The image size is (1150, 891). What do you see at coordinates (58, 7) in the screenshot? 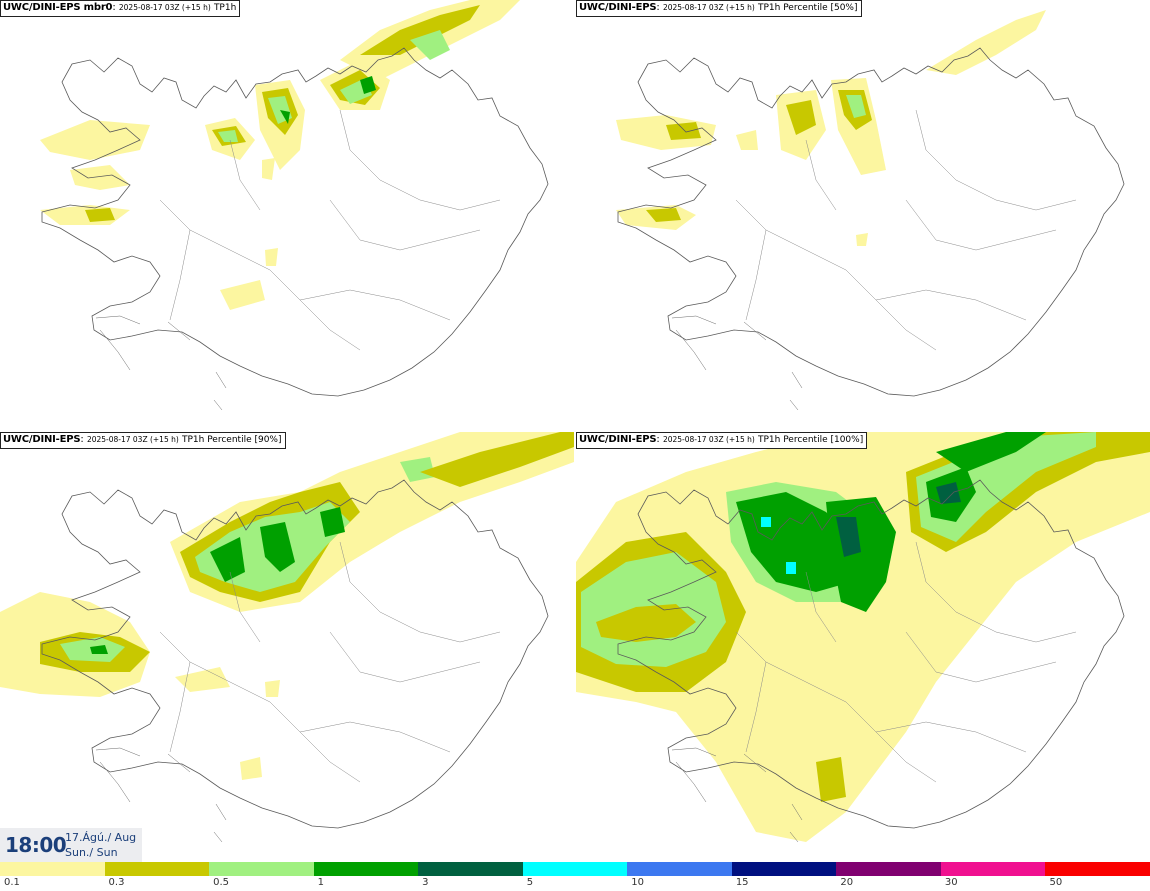
I see `model-name: UWC/DINI-EPS mbr0` at bounding box center [58, 7].